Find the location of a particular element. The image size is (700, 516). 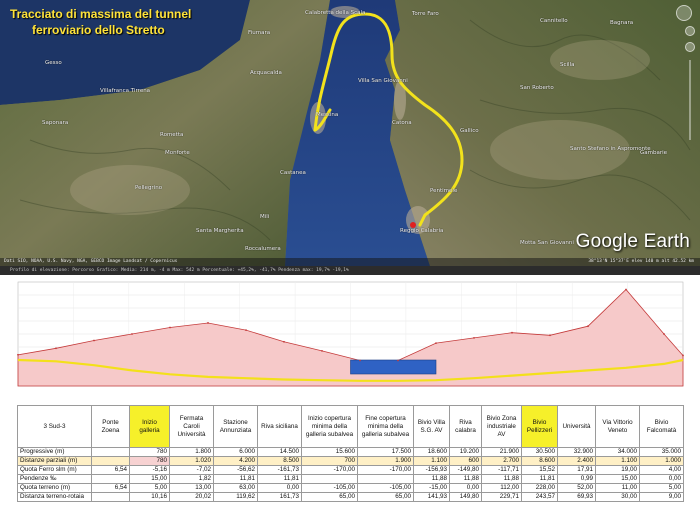

sea-segment is located at coordinates (393, 367).